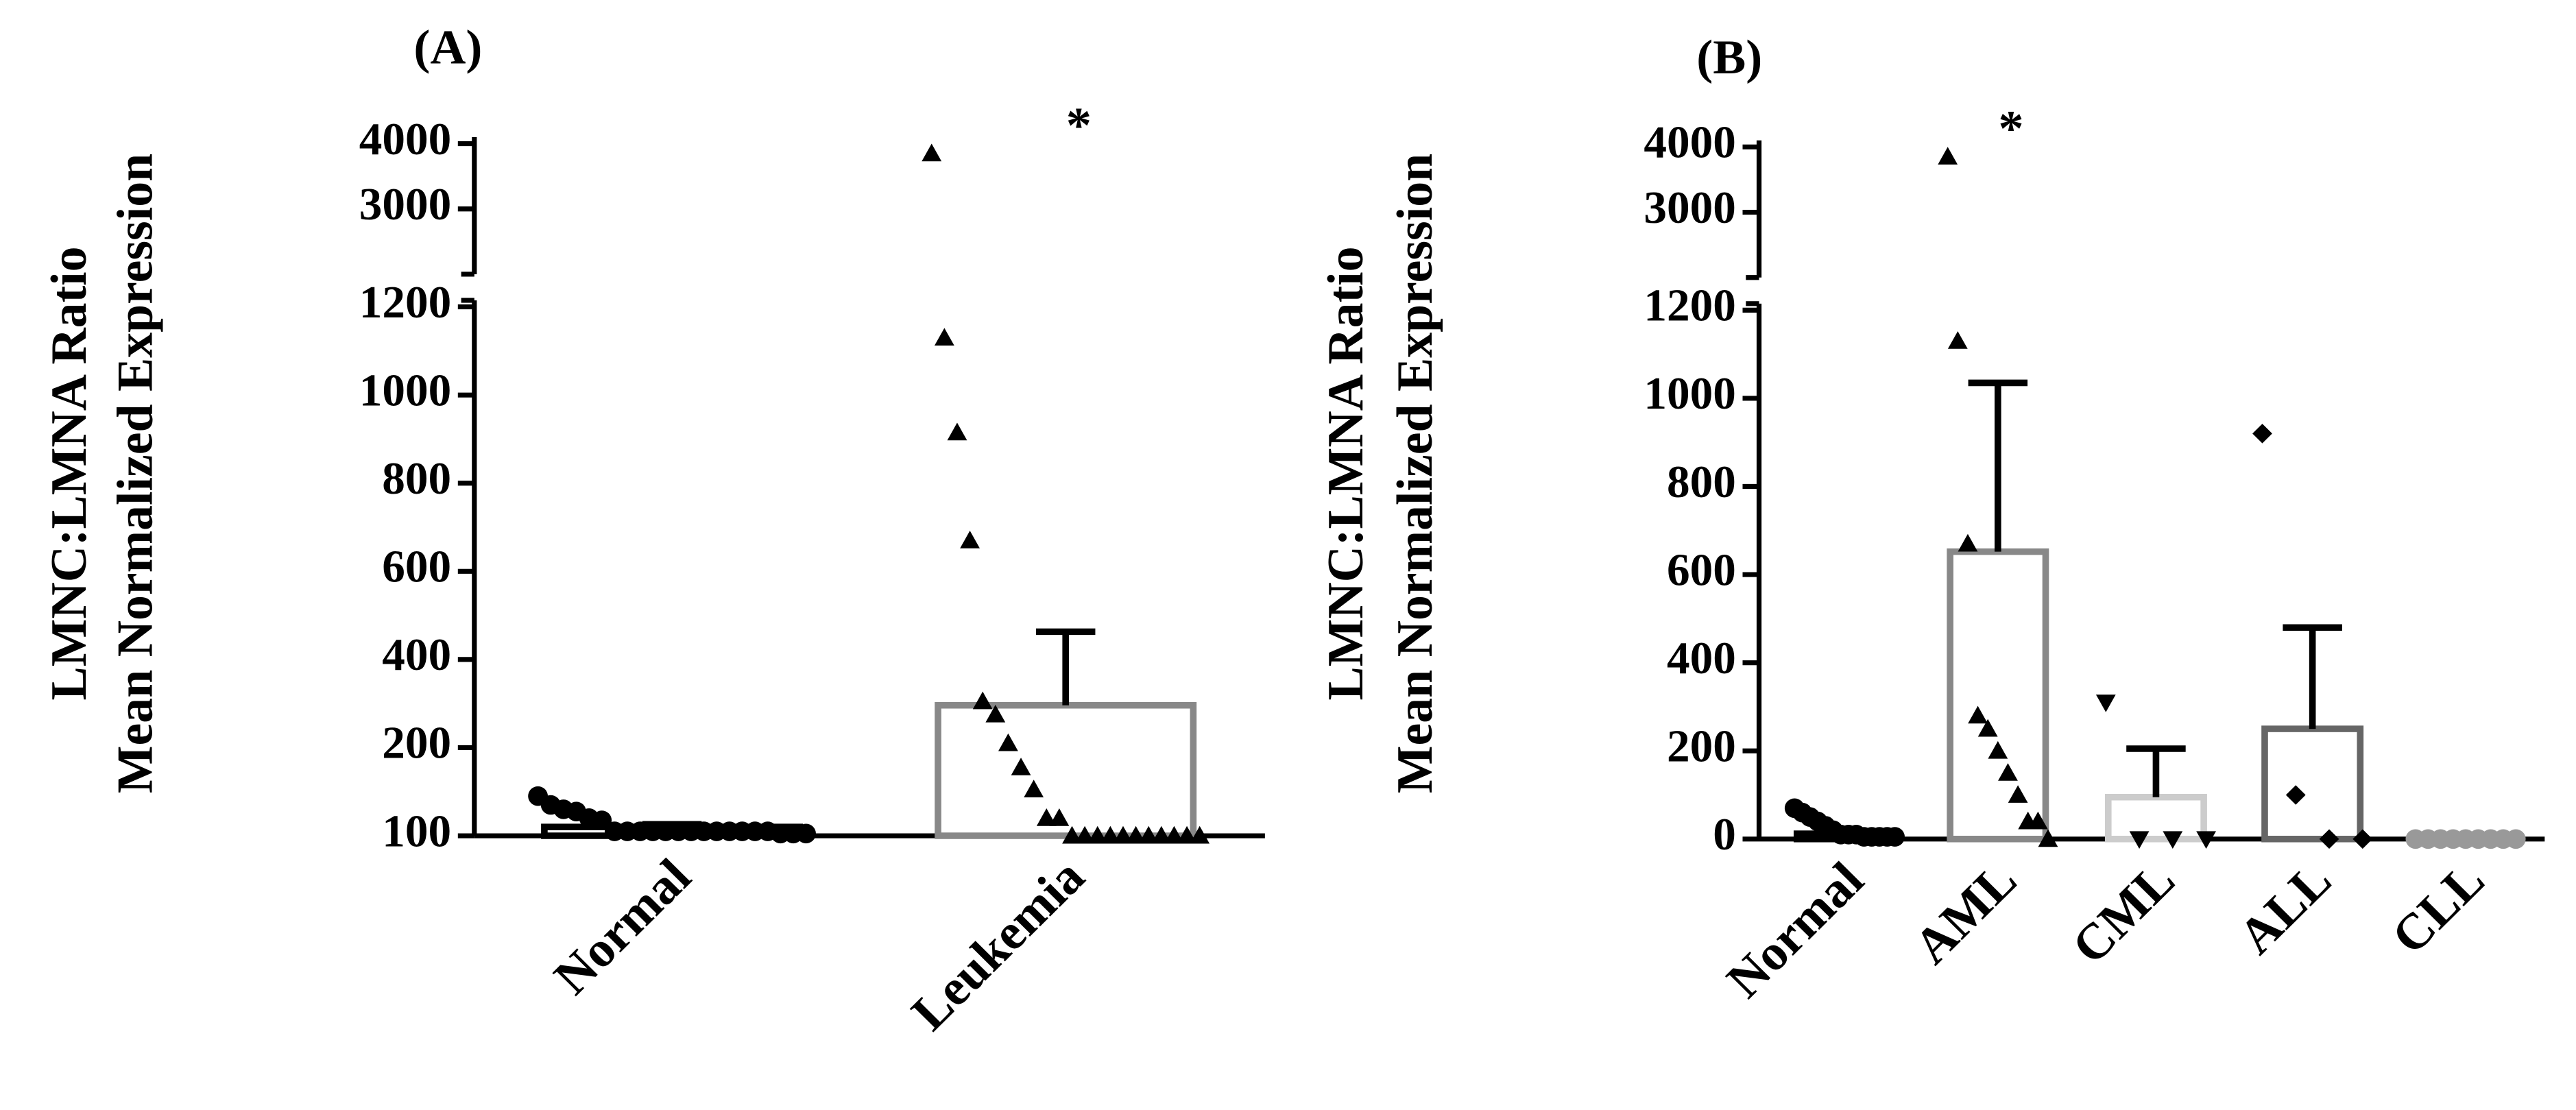  I want to click on x-tick-label: CML, so click(2124, 913).